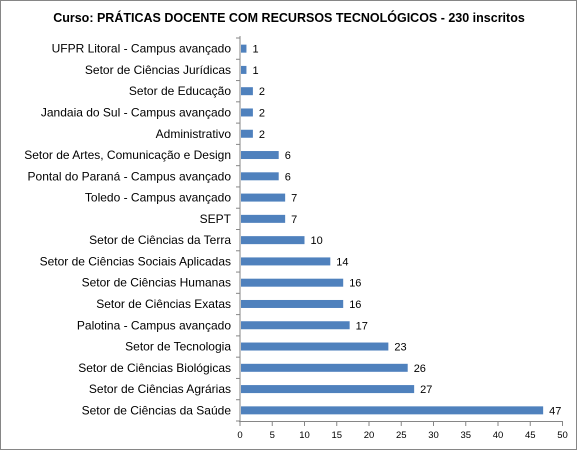 The height and width of the screenshot is (450, 577). I want to click on category-label: Toledo - Campus avançado, so click(158, 198).